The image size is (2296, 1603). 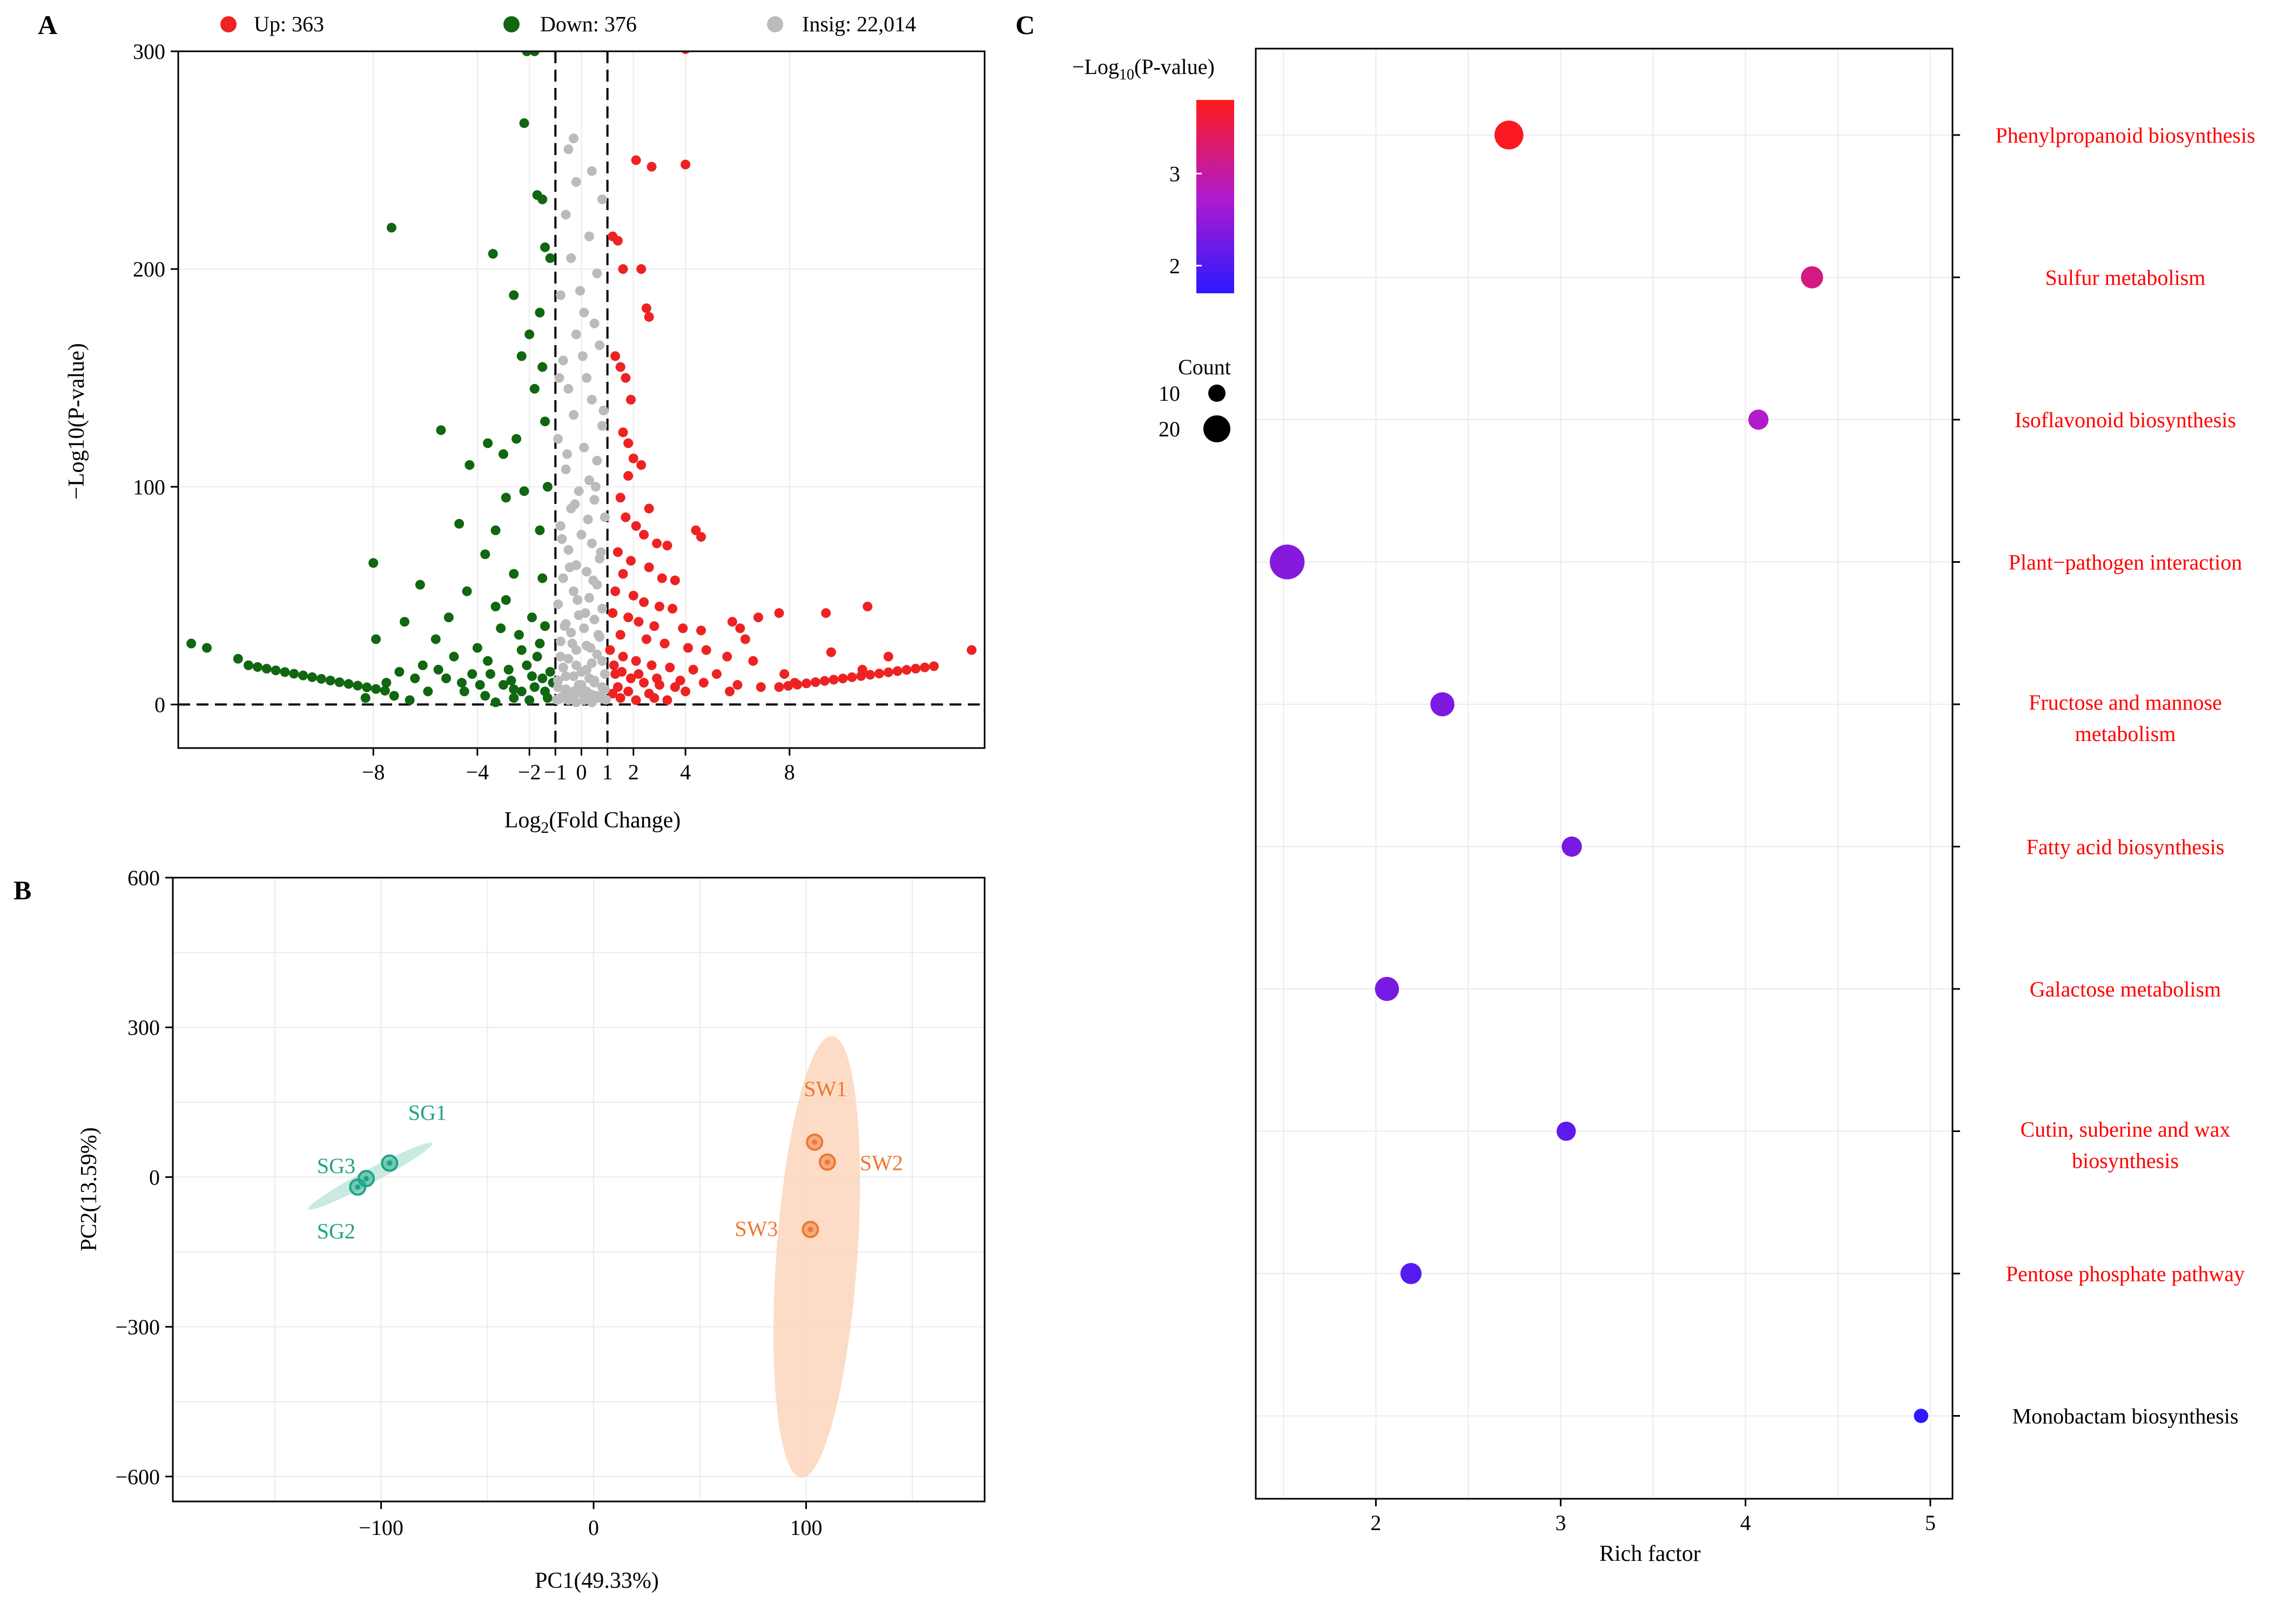 What do you see at coordinates (579, 1189) in the screenshot?
I see `pca-grid` at bounding box center [579, 1189].